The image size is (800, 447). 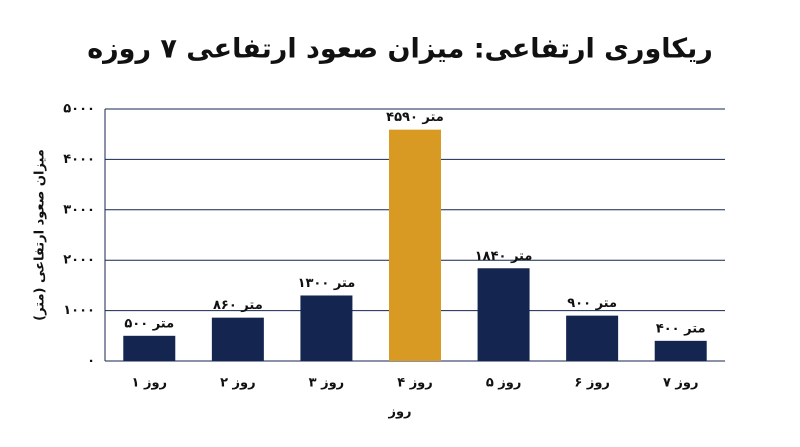 What do you see at coordinates (79, 109) in the screenshot?
I see `y-tick-label: ۵۰۰۰` at bounding box center [79, 109].